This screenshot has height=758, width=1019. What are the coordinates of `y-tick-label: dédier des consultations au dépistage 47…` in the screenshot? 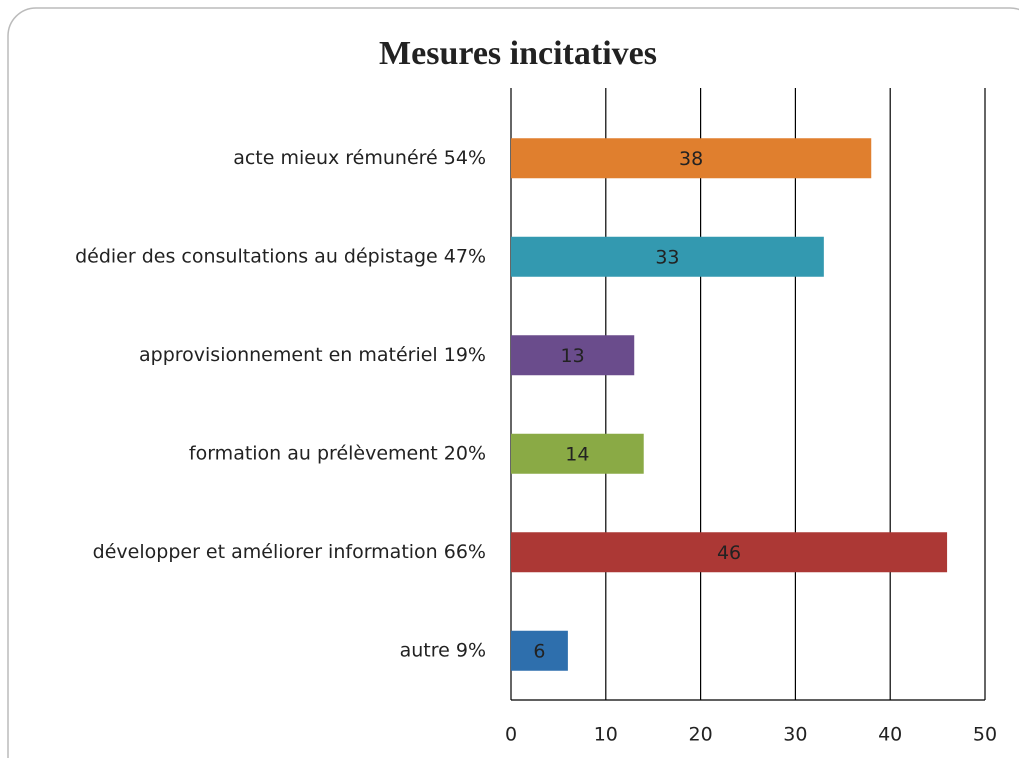 It's located at (280, 256).